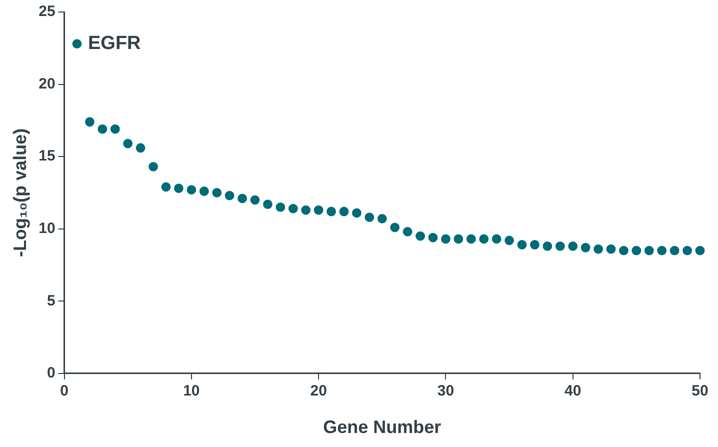  I want to click on y-axis-title: -Log₁₀(p value), so click(20, 192).